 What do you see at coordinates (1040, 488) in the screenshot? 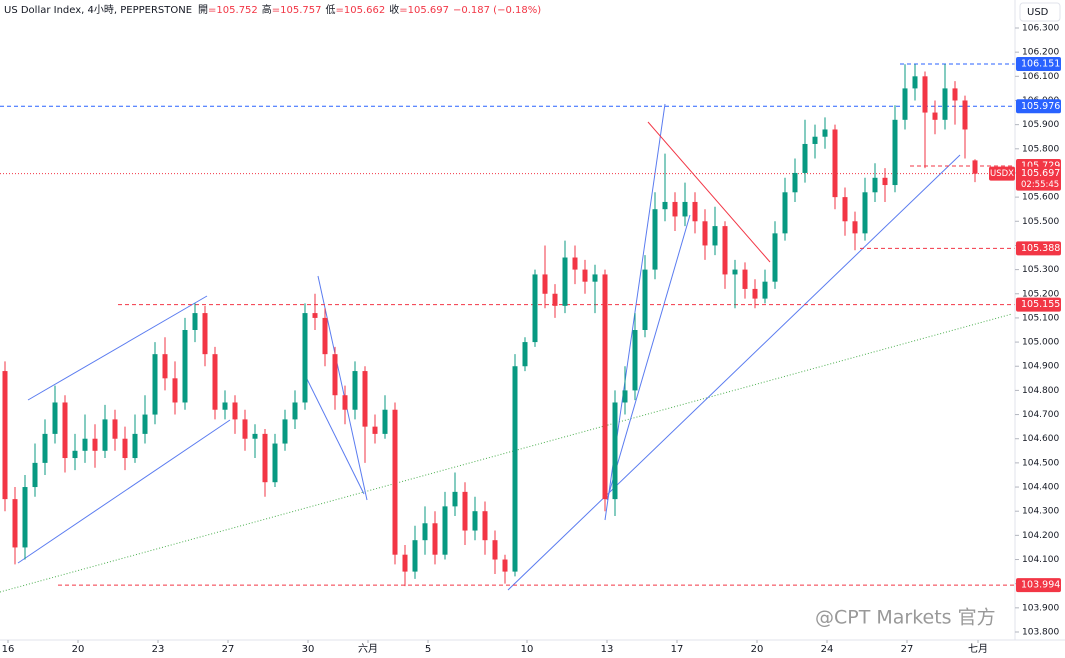
I see `y-tick-label: 104.400` at bounding box center [1040, 488].